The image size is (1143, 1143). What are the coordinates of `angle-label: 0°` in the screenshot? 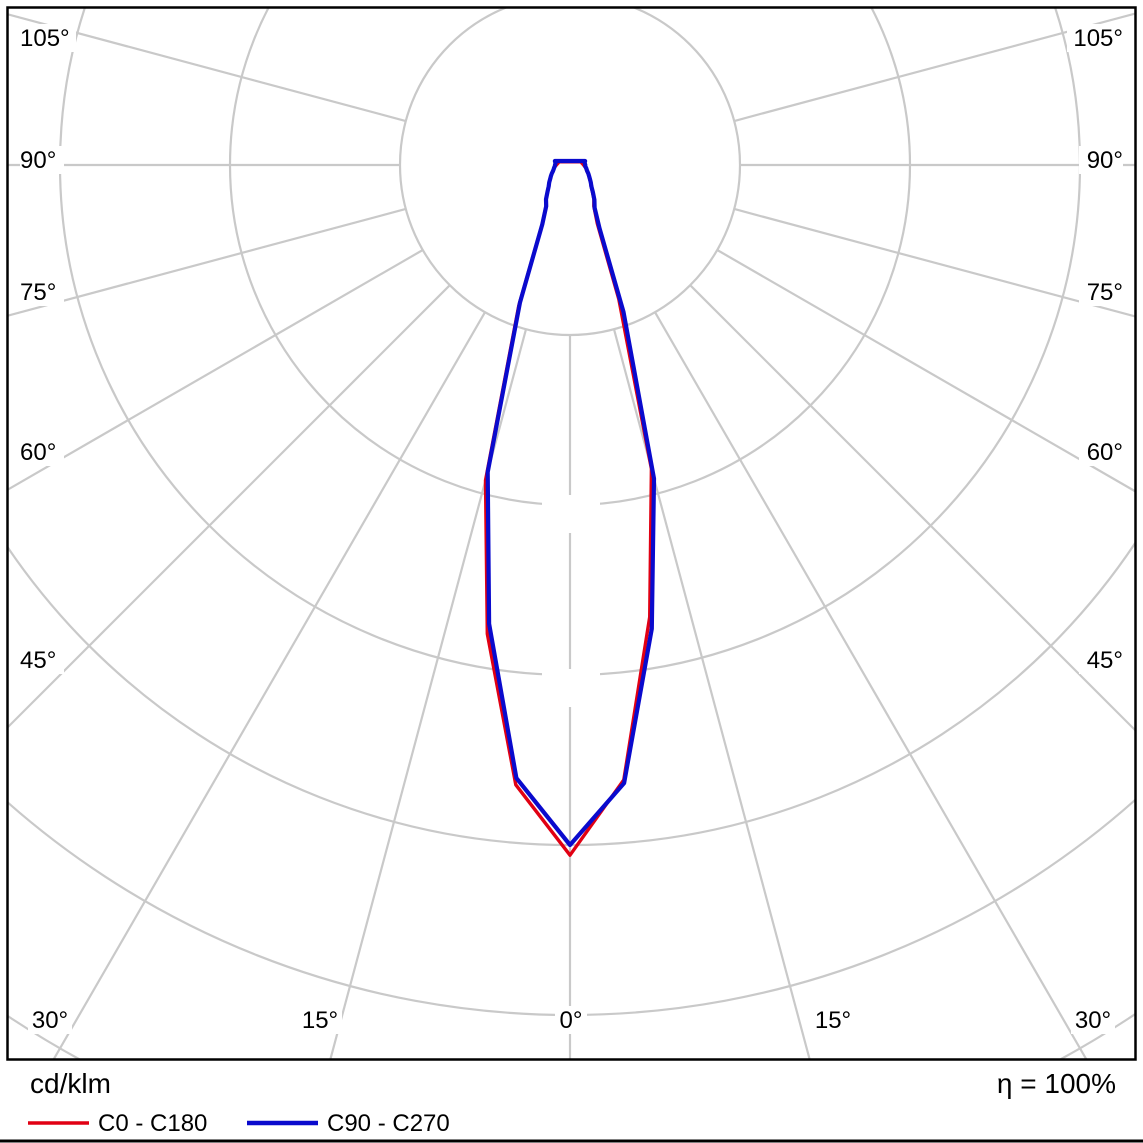 It's located at (571, 1020).